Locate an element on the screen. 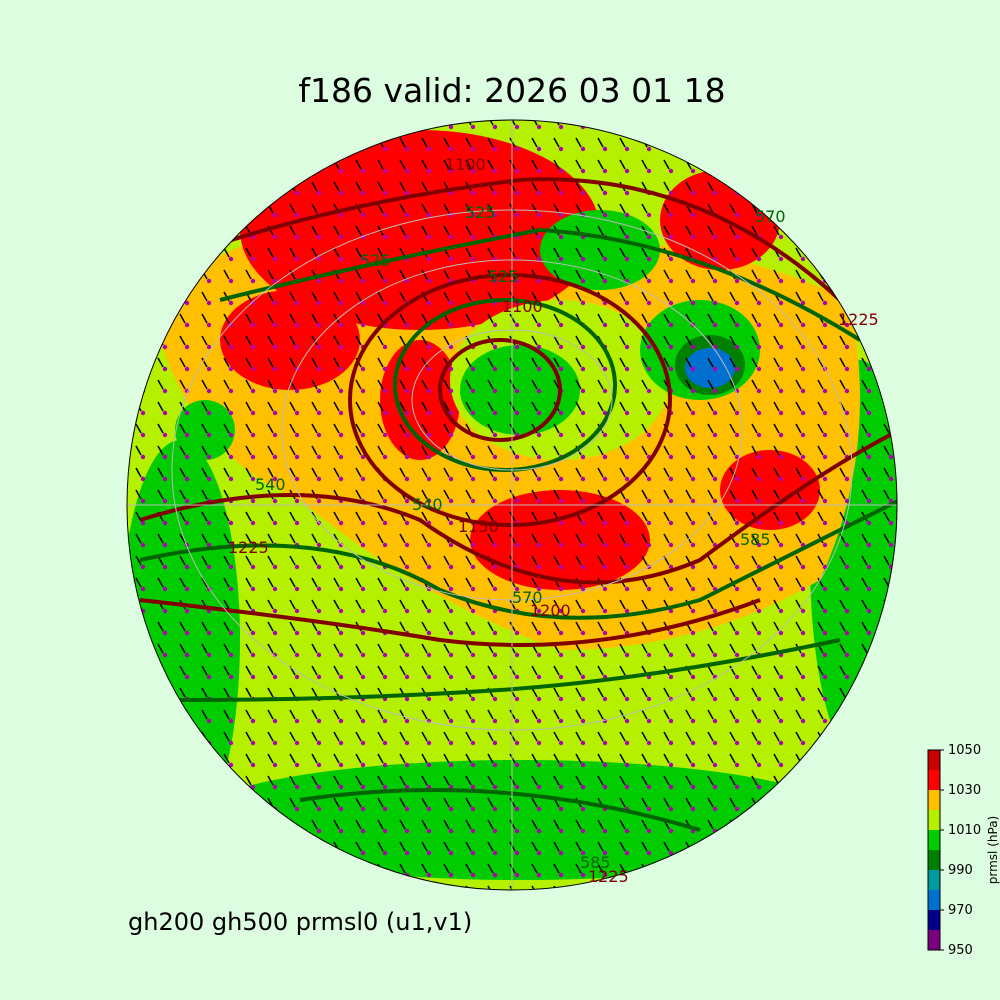  colorbar-tick-label: 950 is located at coordinates (960, 950).